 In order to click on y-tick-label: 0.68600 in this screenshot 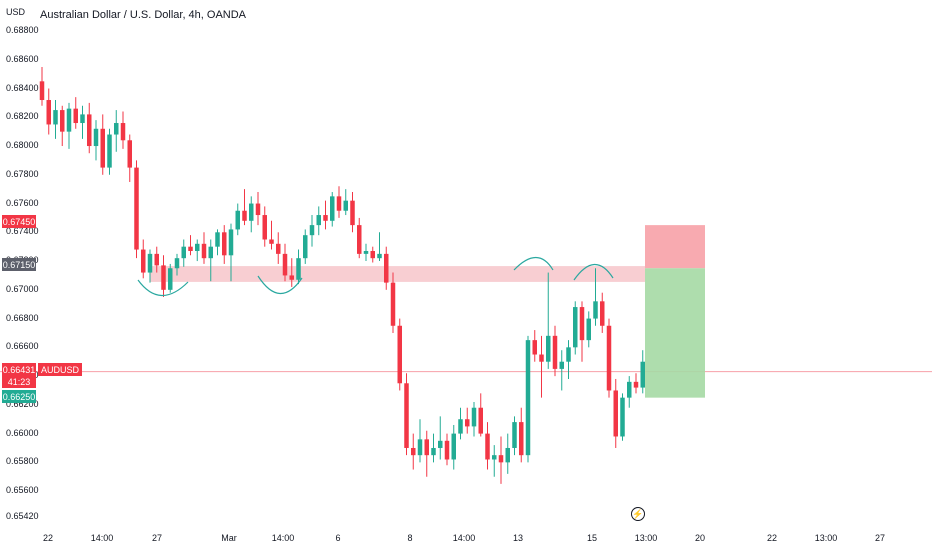, I will do `click(22, 58)`.